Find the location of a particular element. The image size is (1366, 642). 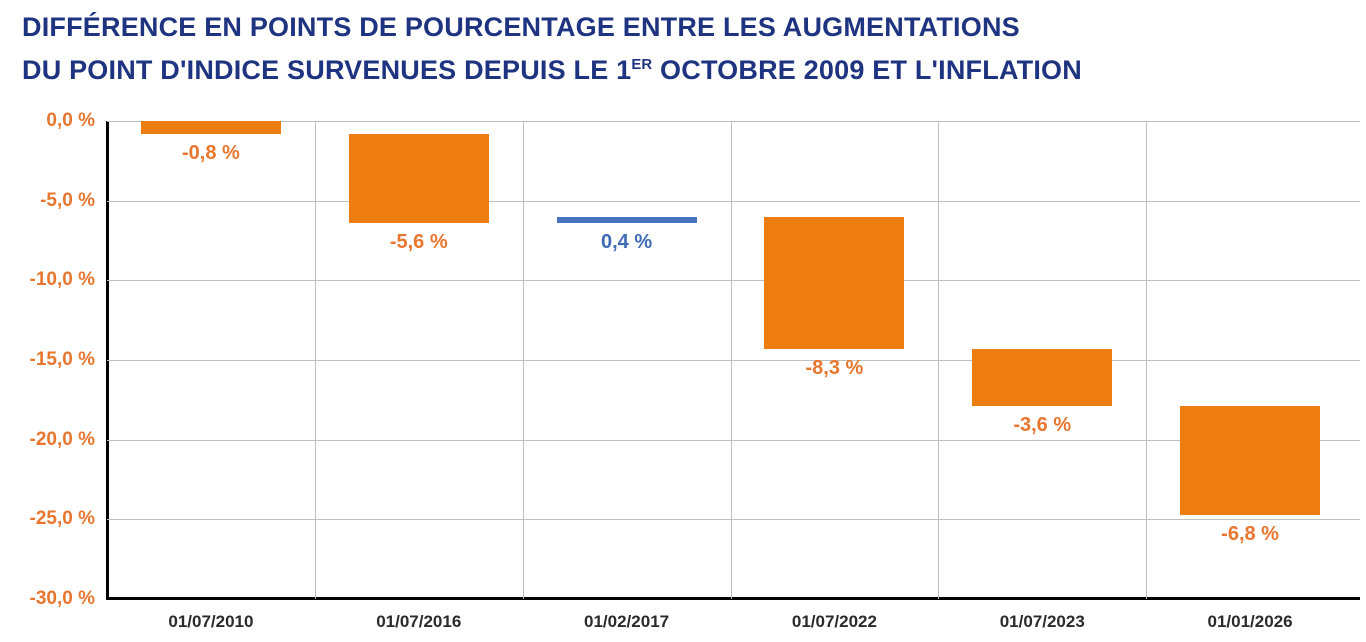

bar-value-label: 0,4 % is located at coordinates (626, 241).